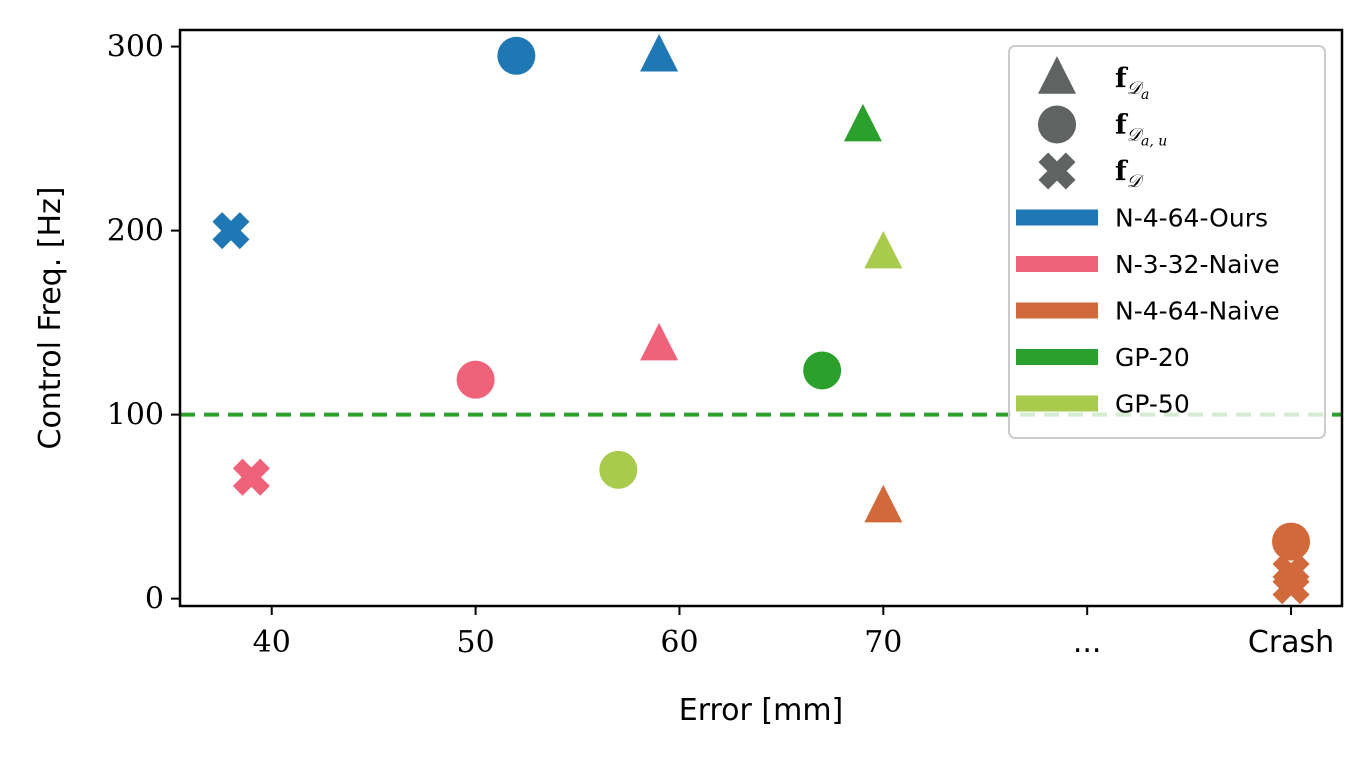  I want to click on legend-series-label-1: N-3-32-Naive, so click(1197, 264).